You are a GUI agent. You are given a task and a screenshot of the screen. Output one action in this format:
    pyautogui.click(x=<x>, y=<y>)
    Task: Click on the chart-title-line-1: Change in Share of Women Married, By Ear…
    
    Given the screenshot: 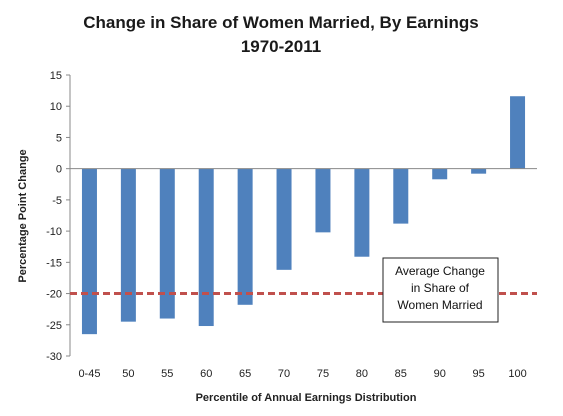 What is the action you would take?
    pyautogui.click(x=280, y=22)
    